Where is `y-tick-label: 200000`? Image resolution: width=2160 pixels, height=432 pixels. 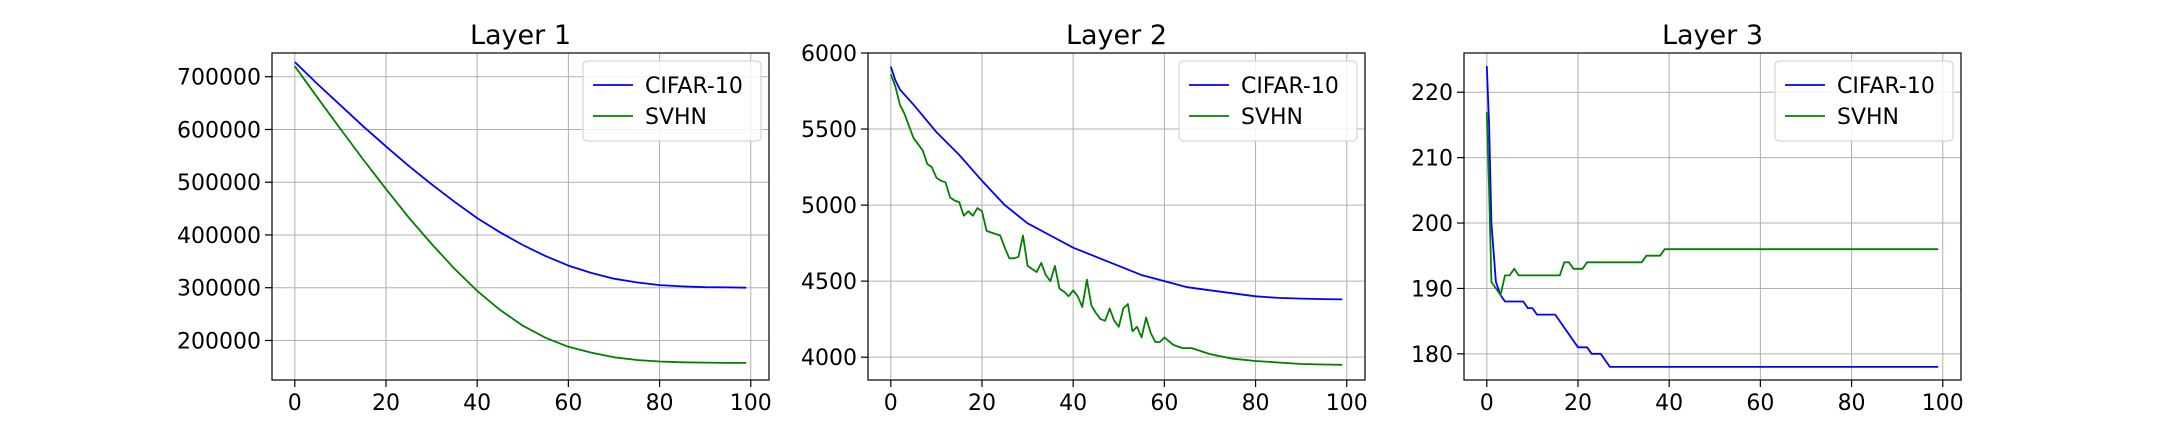 y-tick-label: 200000 is located at coordinates (219, 341).